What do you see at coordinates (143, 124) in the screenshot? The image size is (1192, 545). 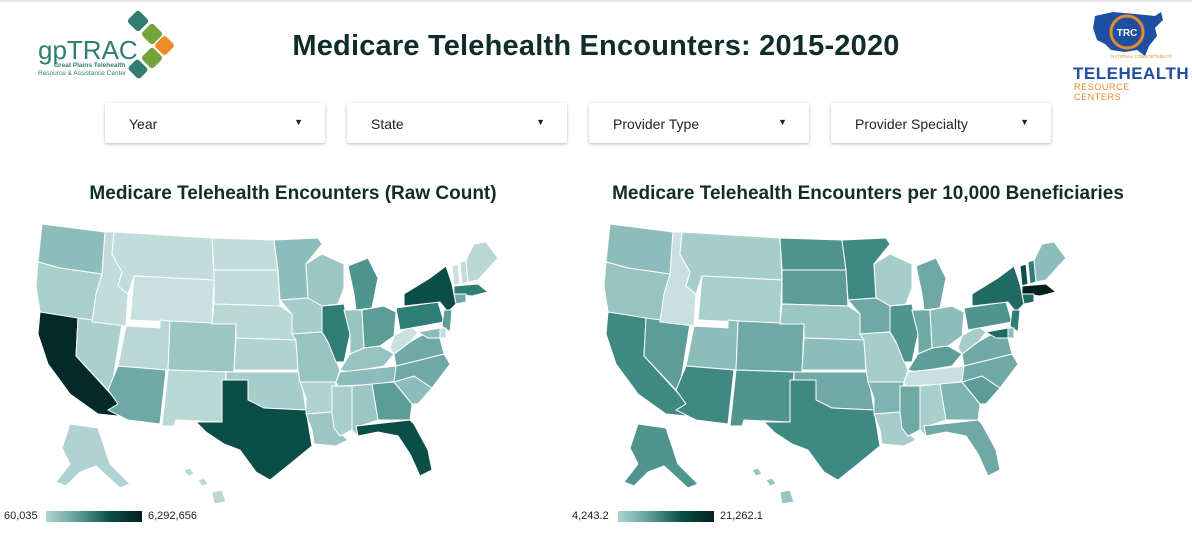 I see `year-dropdown-label: Year` at bounding box center [143, 124].